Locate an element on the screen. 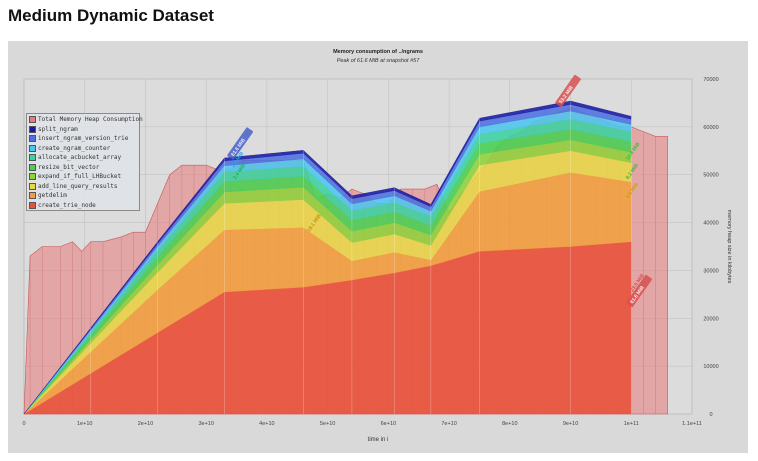  legend-item: getdelim is located at coordinates (83, 196).